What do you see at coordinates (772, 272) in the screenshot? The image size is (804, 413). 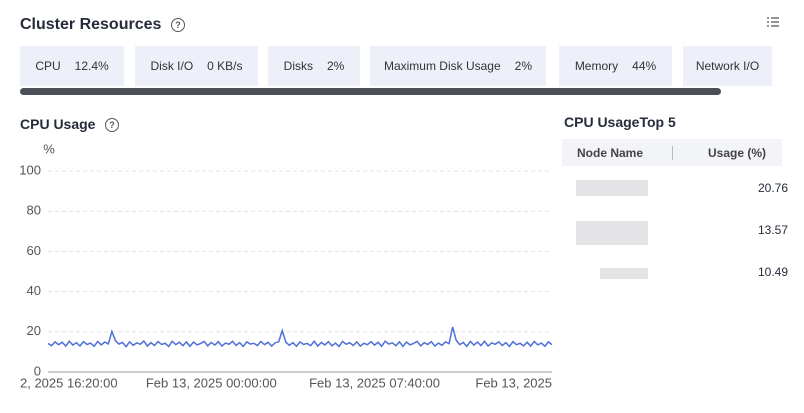 I see `usage-value: 10.49` at bounding box center [772, 272].